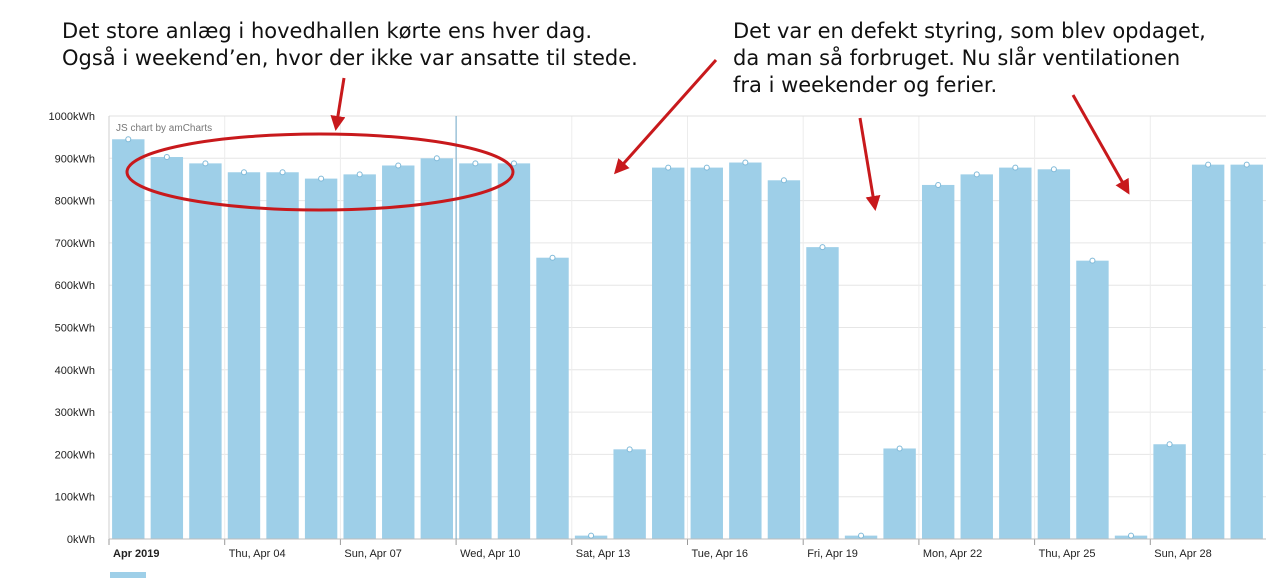 The width and height of the screenshot is (1286, 578). What do you see at coordinates (373, 554) in the screenshot?
I see `x-tick-label: Sun, Apr 07` at bounding box center [373, 554].